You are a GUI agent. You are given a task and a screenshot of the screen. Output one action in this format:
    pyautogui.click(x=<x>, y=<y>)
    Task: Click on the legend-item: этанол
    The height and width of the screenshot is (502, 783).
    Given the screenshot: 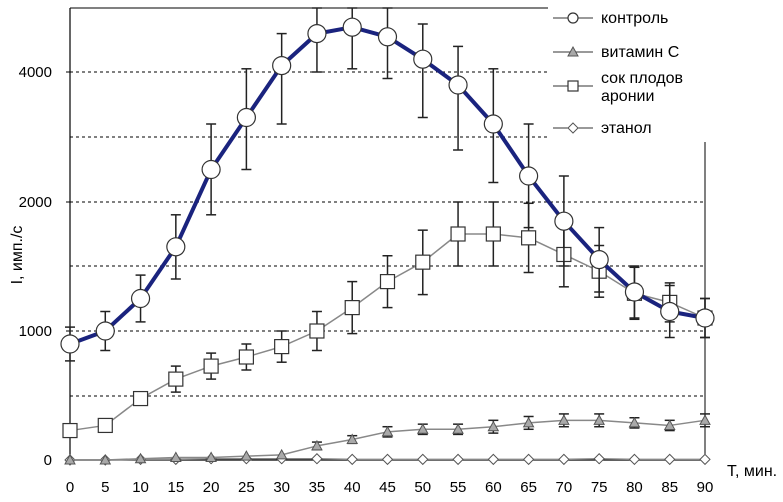 What is the action you would take?
    pyautogui.click(x=602, y=128)
    